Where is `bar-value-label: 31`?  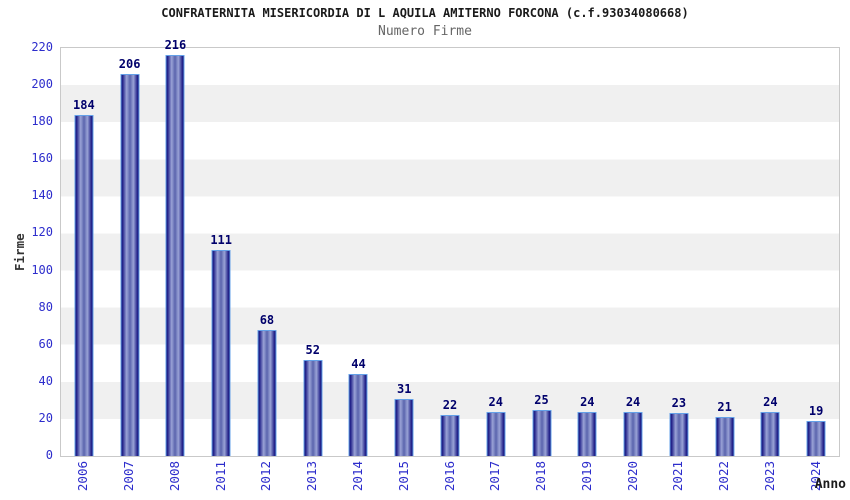
bar-value-label: 31 is located at coordinates (404, 388).